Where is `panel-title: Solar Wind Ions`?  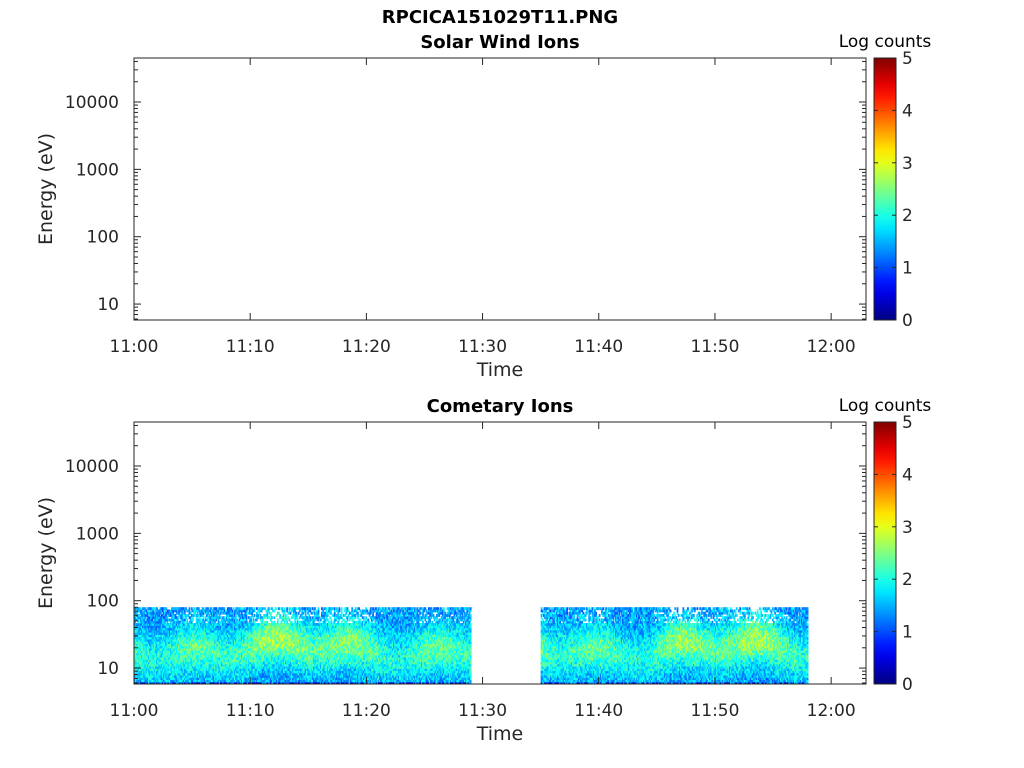 panel-title: Solar Wind Ions is located at coordinates (499, 42).